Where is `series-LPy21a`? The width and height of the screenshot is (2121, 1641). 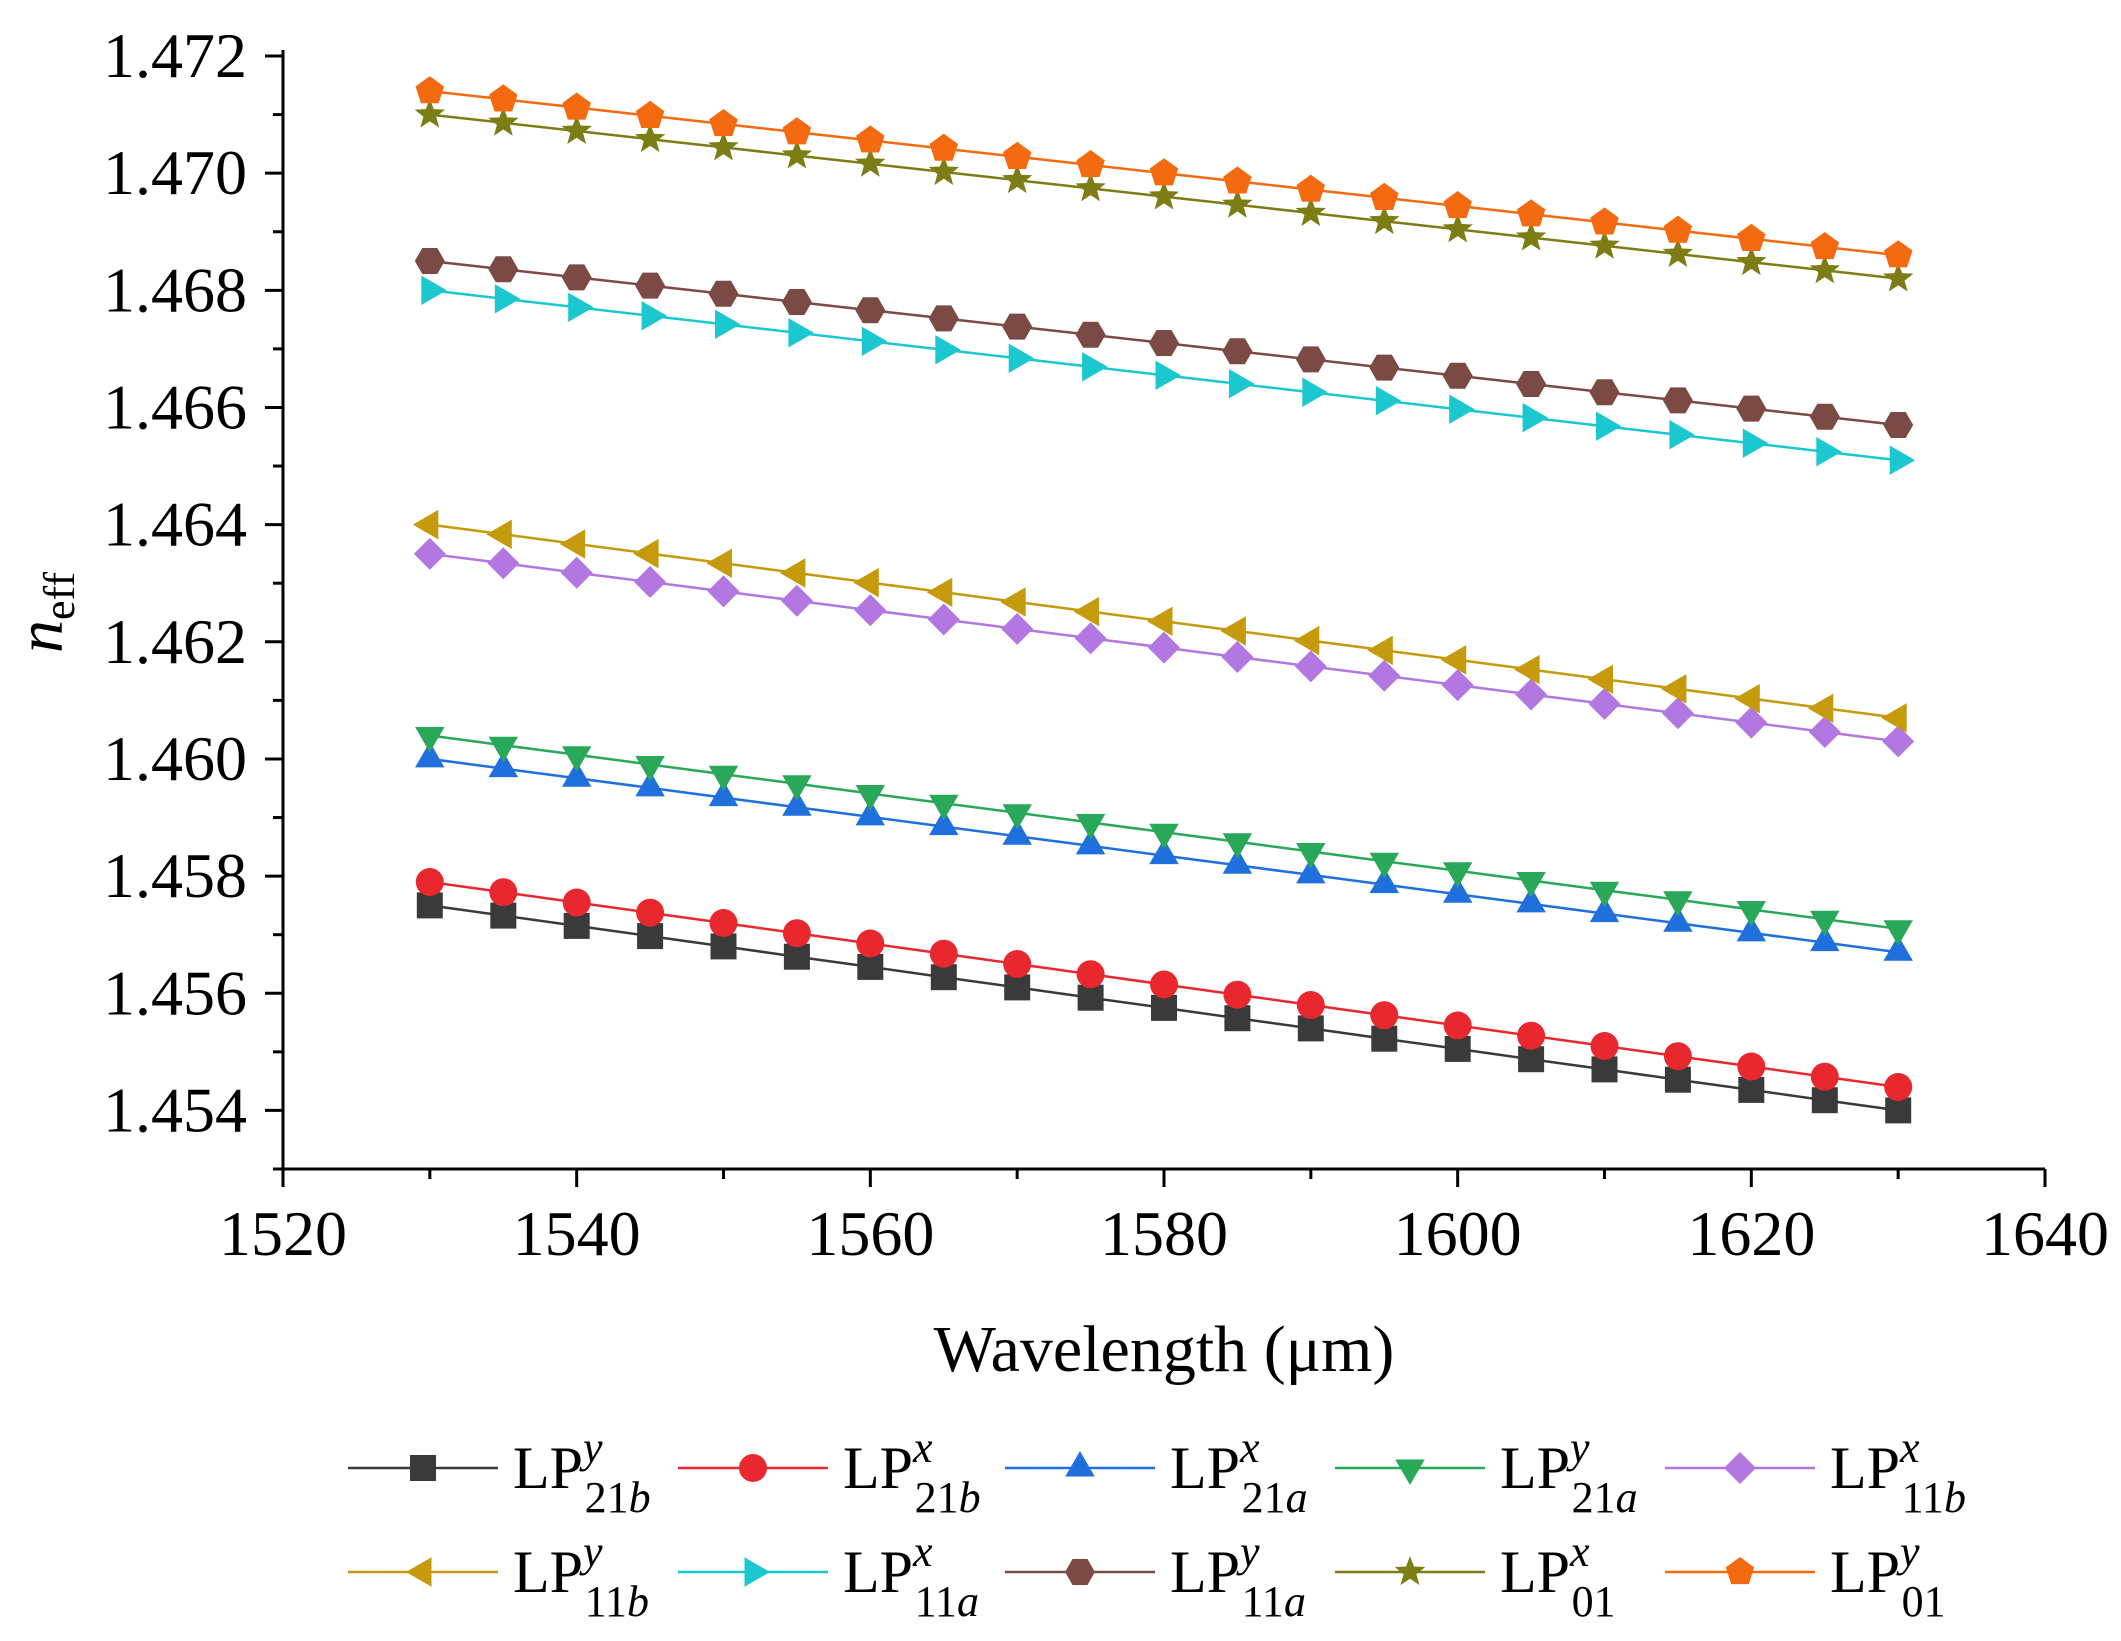 series-LPy21a is located at coordinates (1164, 836).